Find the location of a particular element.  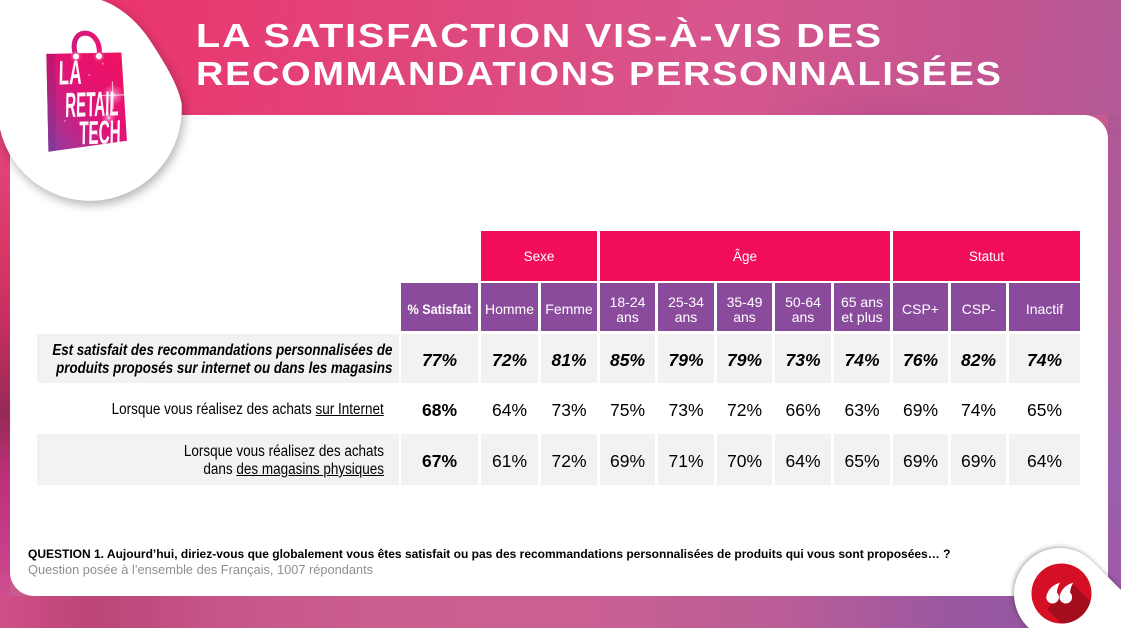

svg-text: TECH is located at coordinates (100, 132).